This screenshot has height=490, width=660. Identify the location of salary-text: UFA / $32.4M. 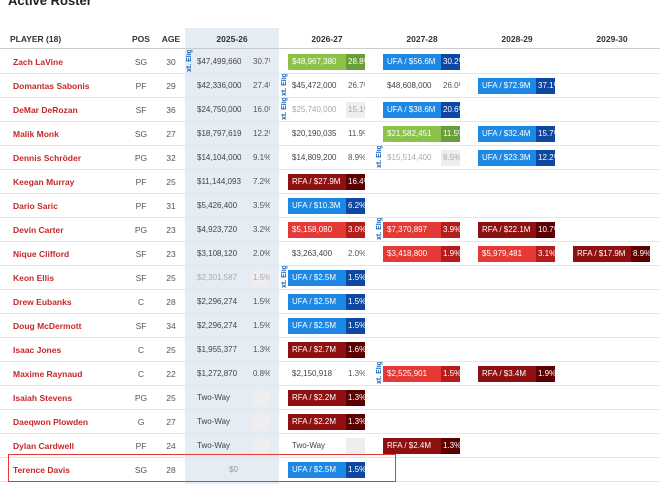
(507, 134).